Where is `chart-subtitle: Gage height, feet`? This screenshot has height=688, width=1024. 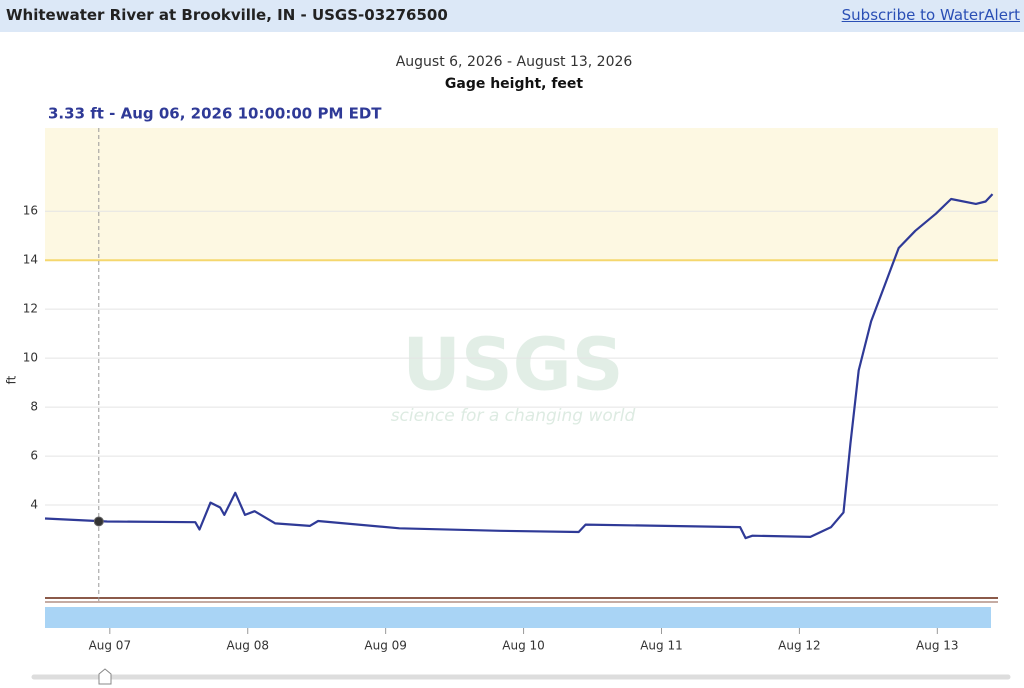 chart-subtitle: Gage height, feet is located at coordinates (514, 84).